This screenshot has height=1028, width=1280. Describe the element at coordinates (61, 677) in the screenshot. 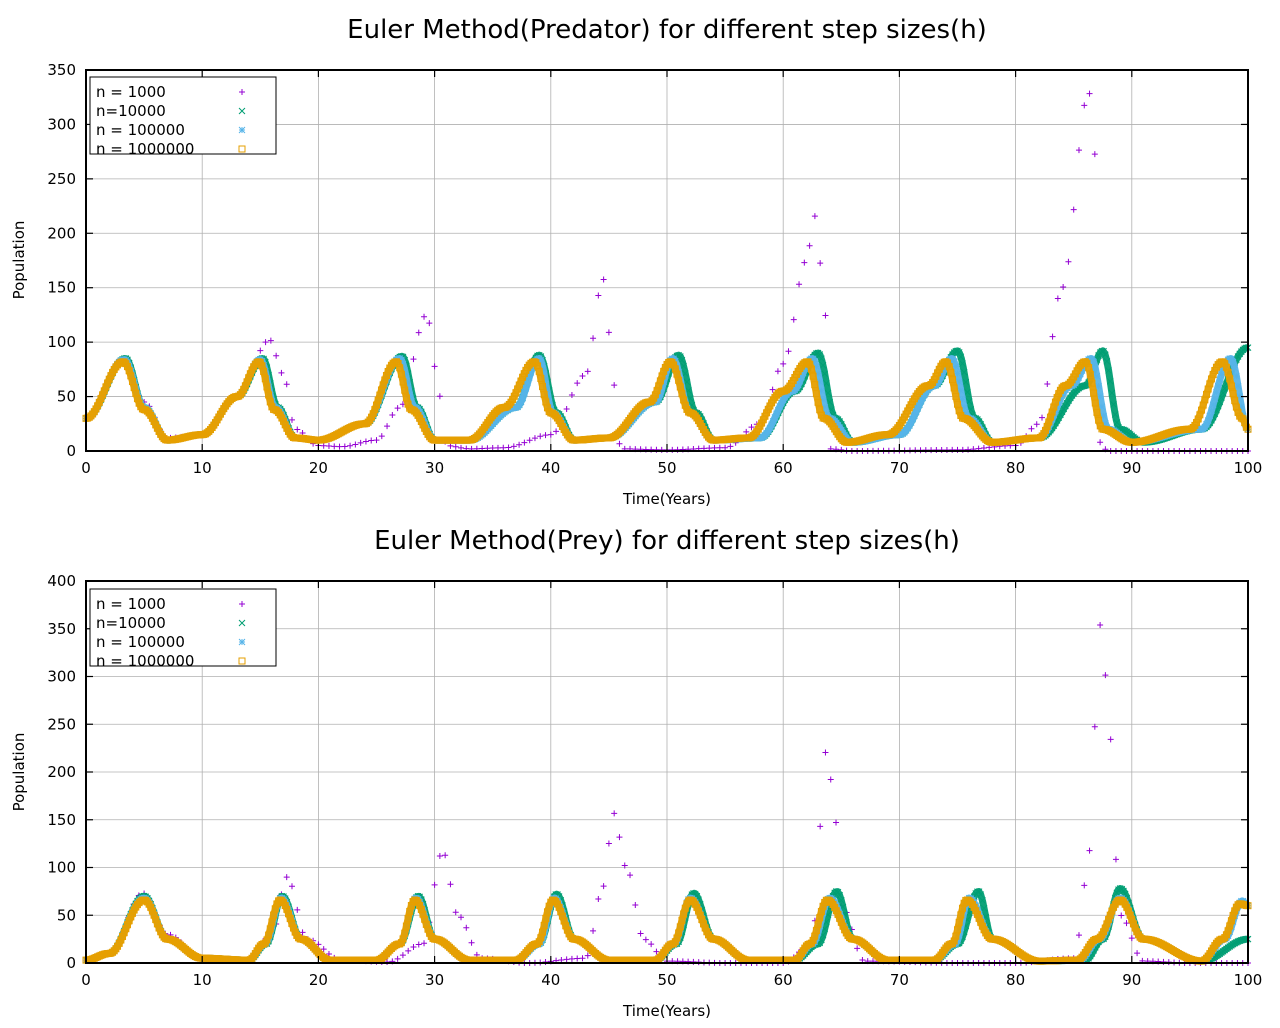

I see `y-tick-label: 300` at that location.